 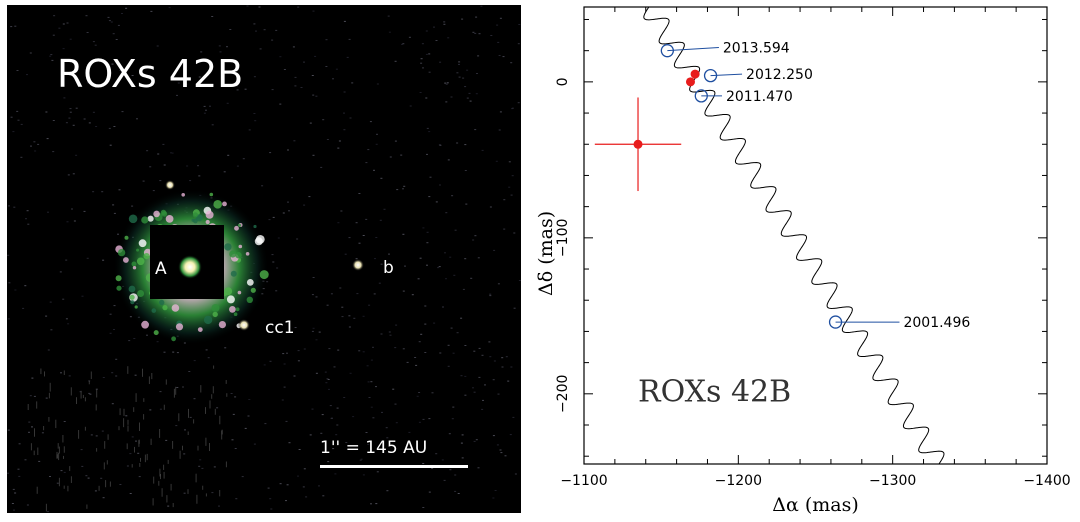 What do you see at coordinates (690, 82) in the screenshot?
I see `measured-position-point` at bounding box center [690, 82].